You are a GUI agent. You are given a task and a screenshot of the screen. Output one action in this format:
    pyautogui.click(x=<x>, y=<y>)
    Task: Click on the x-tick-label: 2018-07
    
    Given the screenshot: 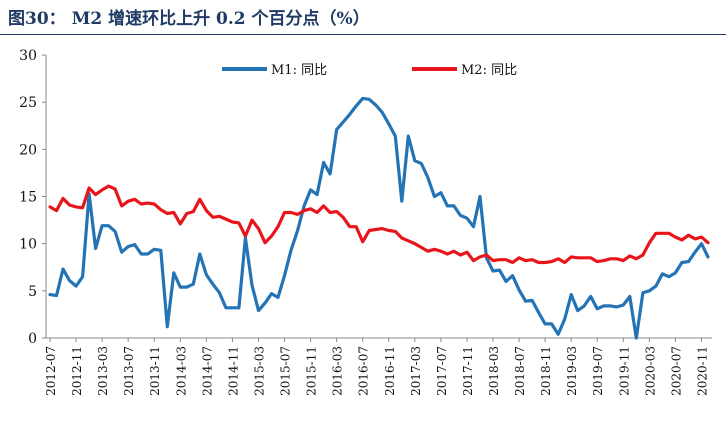 What is the action you would take?
    pyautogui.click(x=520, y=371)
    